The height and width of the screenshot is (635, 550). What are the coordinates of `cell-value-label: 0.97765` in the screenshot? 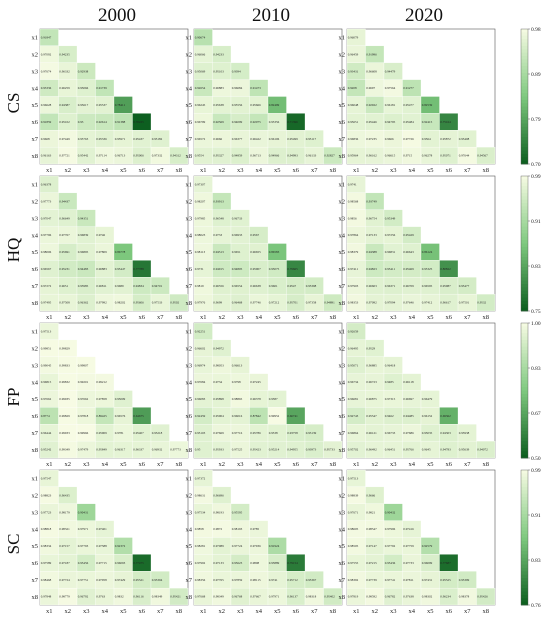 It's located at (218, 580).